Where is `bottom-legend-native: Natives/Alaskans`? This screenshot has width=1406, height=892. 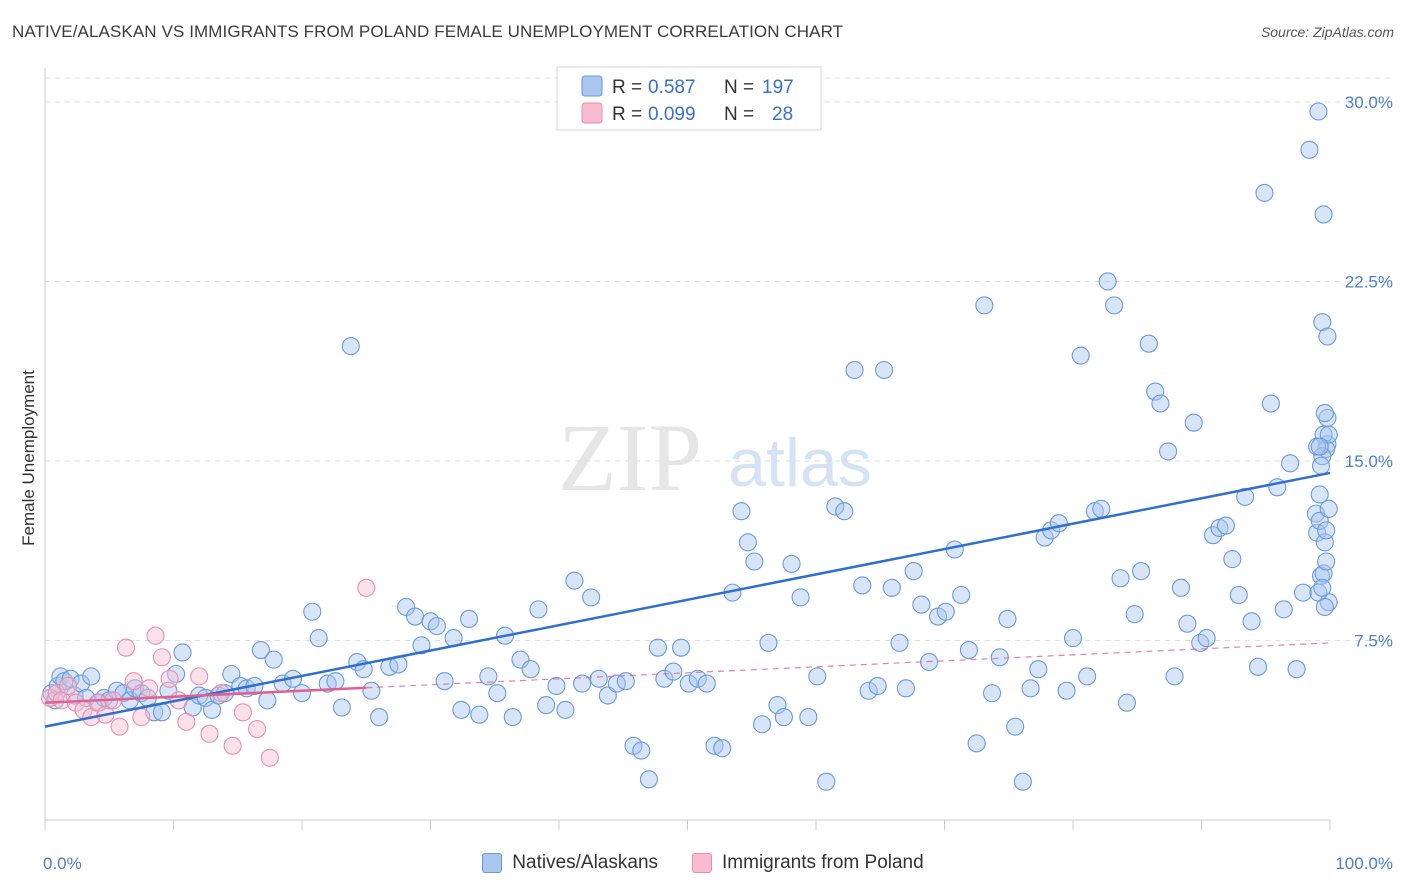 bottom-legend-native: Natives/Alaskans is located at coordinates (570, 863).